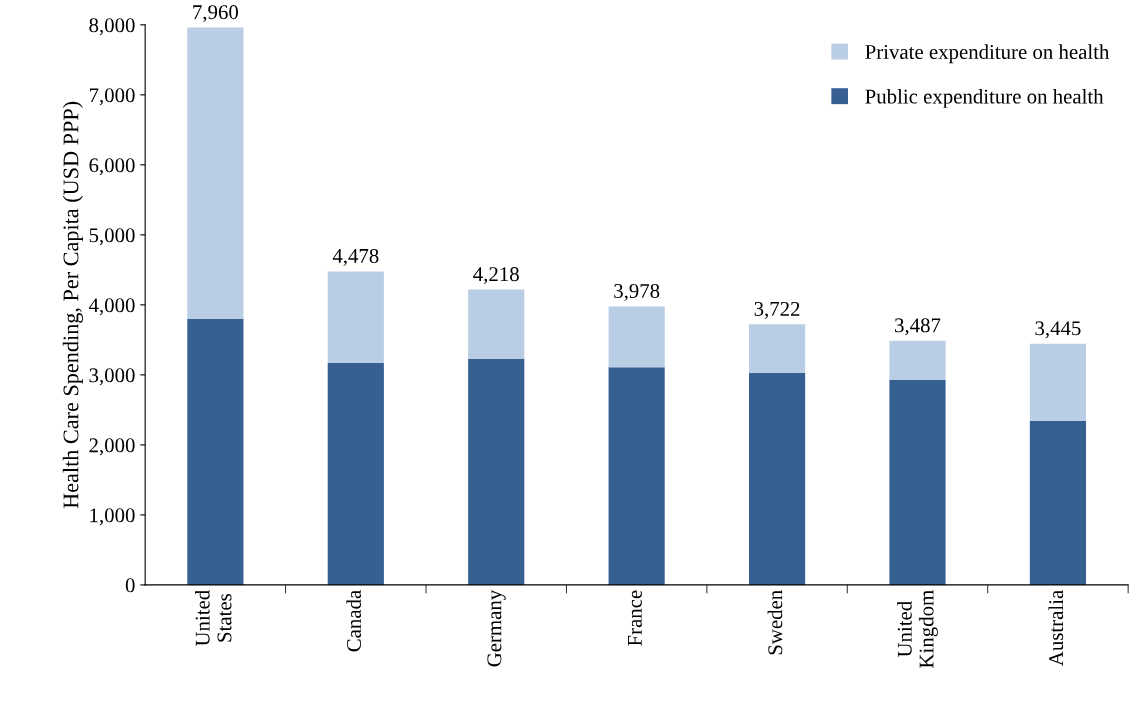 Image resolution: width=1143 pixels, height=709 pixels. Describe the element at coordinates (775, 622) in the screenshot. I see `x-tick-label: Sweden` at that location.